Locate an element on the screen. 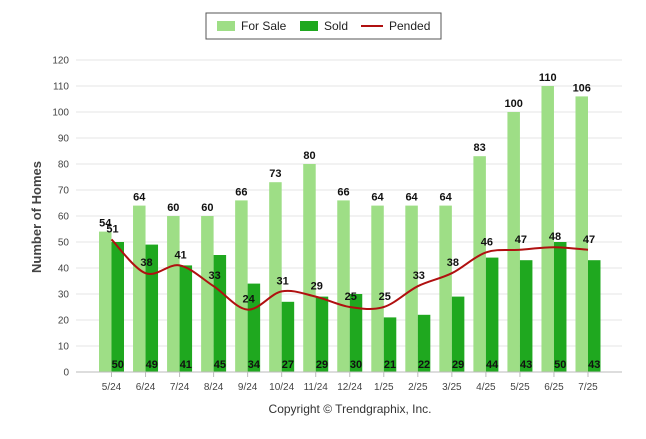 The height and width of the screenshot is (439, 646). legend-label-sold: Sold is located at coordinates (336, 26).